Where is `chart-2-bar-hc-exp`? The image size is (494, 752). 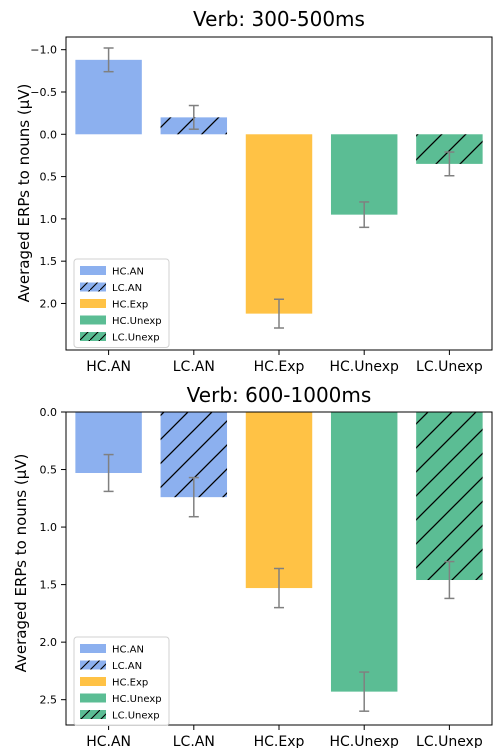 chart-2-bar-hc-exp is located at coordinates (279, 500).